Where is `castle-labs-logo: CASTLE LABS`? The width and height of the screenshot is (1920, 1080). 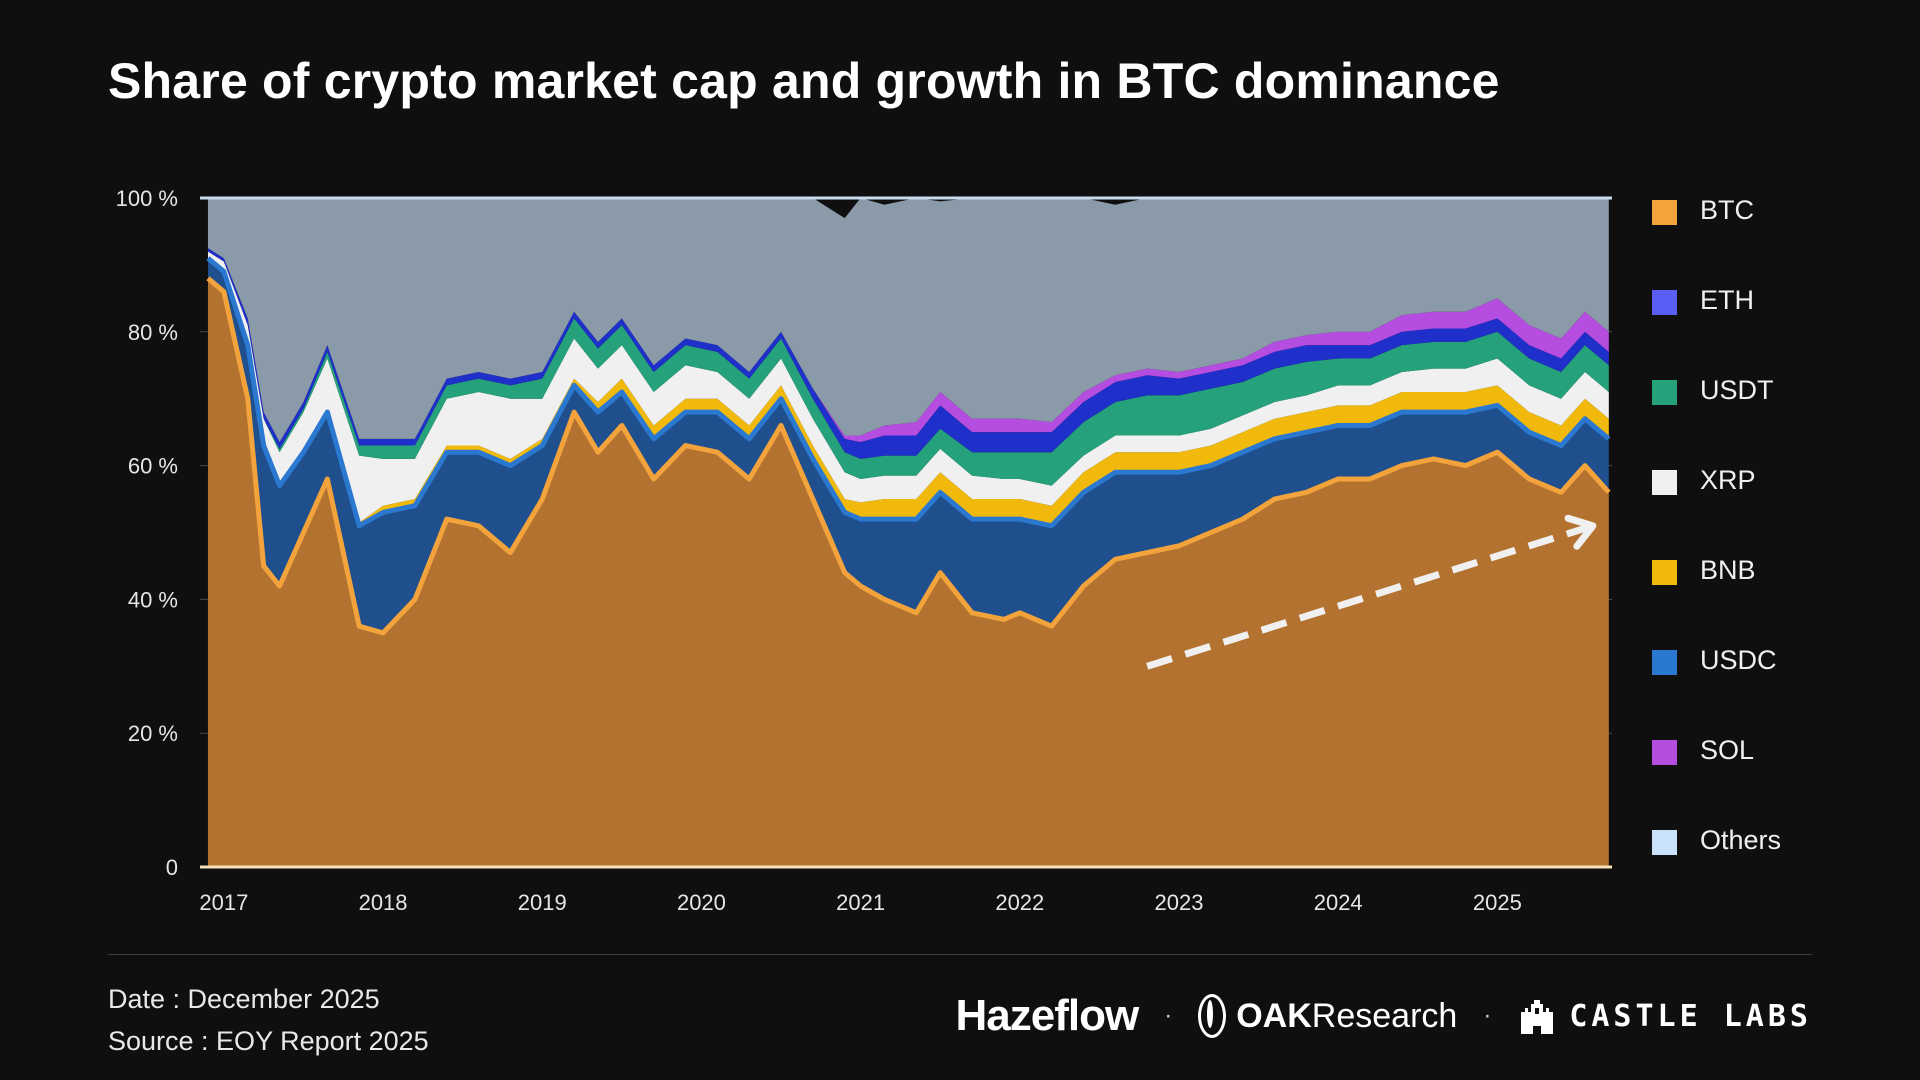
castle-labs-logo: CASTLE LABS is located at coordinates (1664, 1016).